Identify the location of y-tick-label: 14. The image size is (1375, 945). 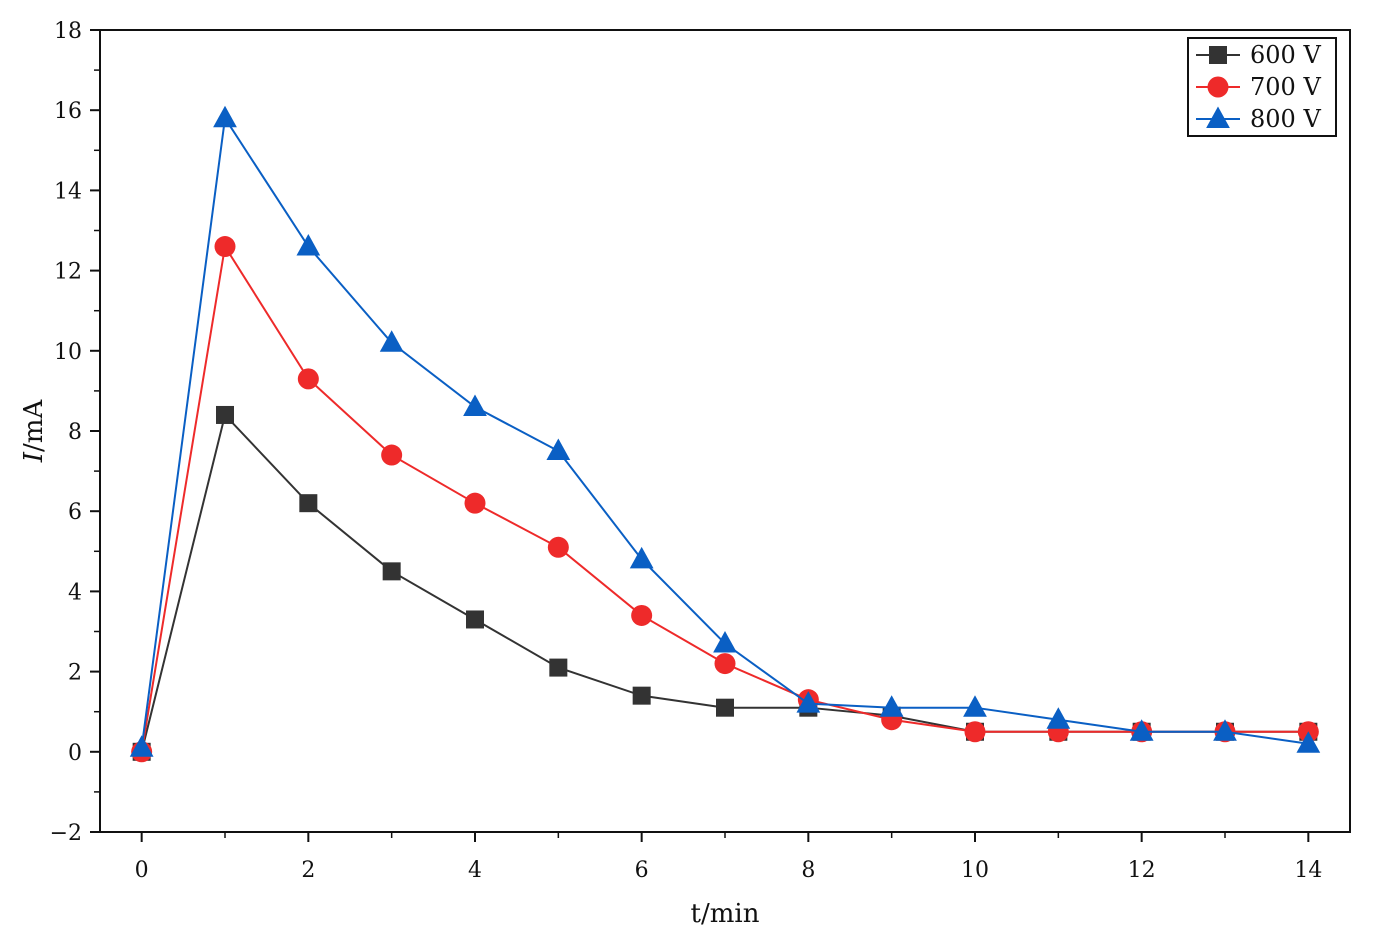
(68, 191).